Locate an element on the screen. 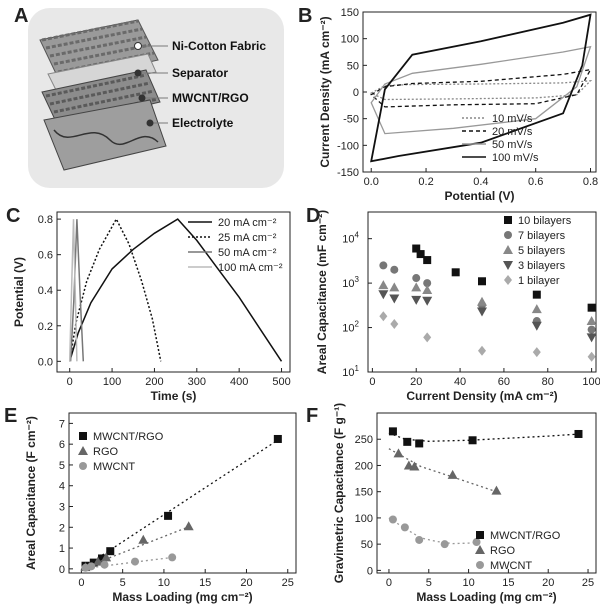 This screenshot has height=612, width=600. legend-label-5-bilayers: 5 bilayers is located at coordinates (542, 251).